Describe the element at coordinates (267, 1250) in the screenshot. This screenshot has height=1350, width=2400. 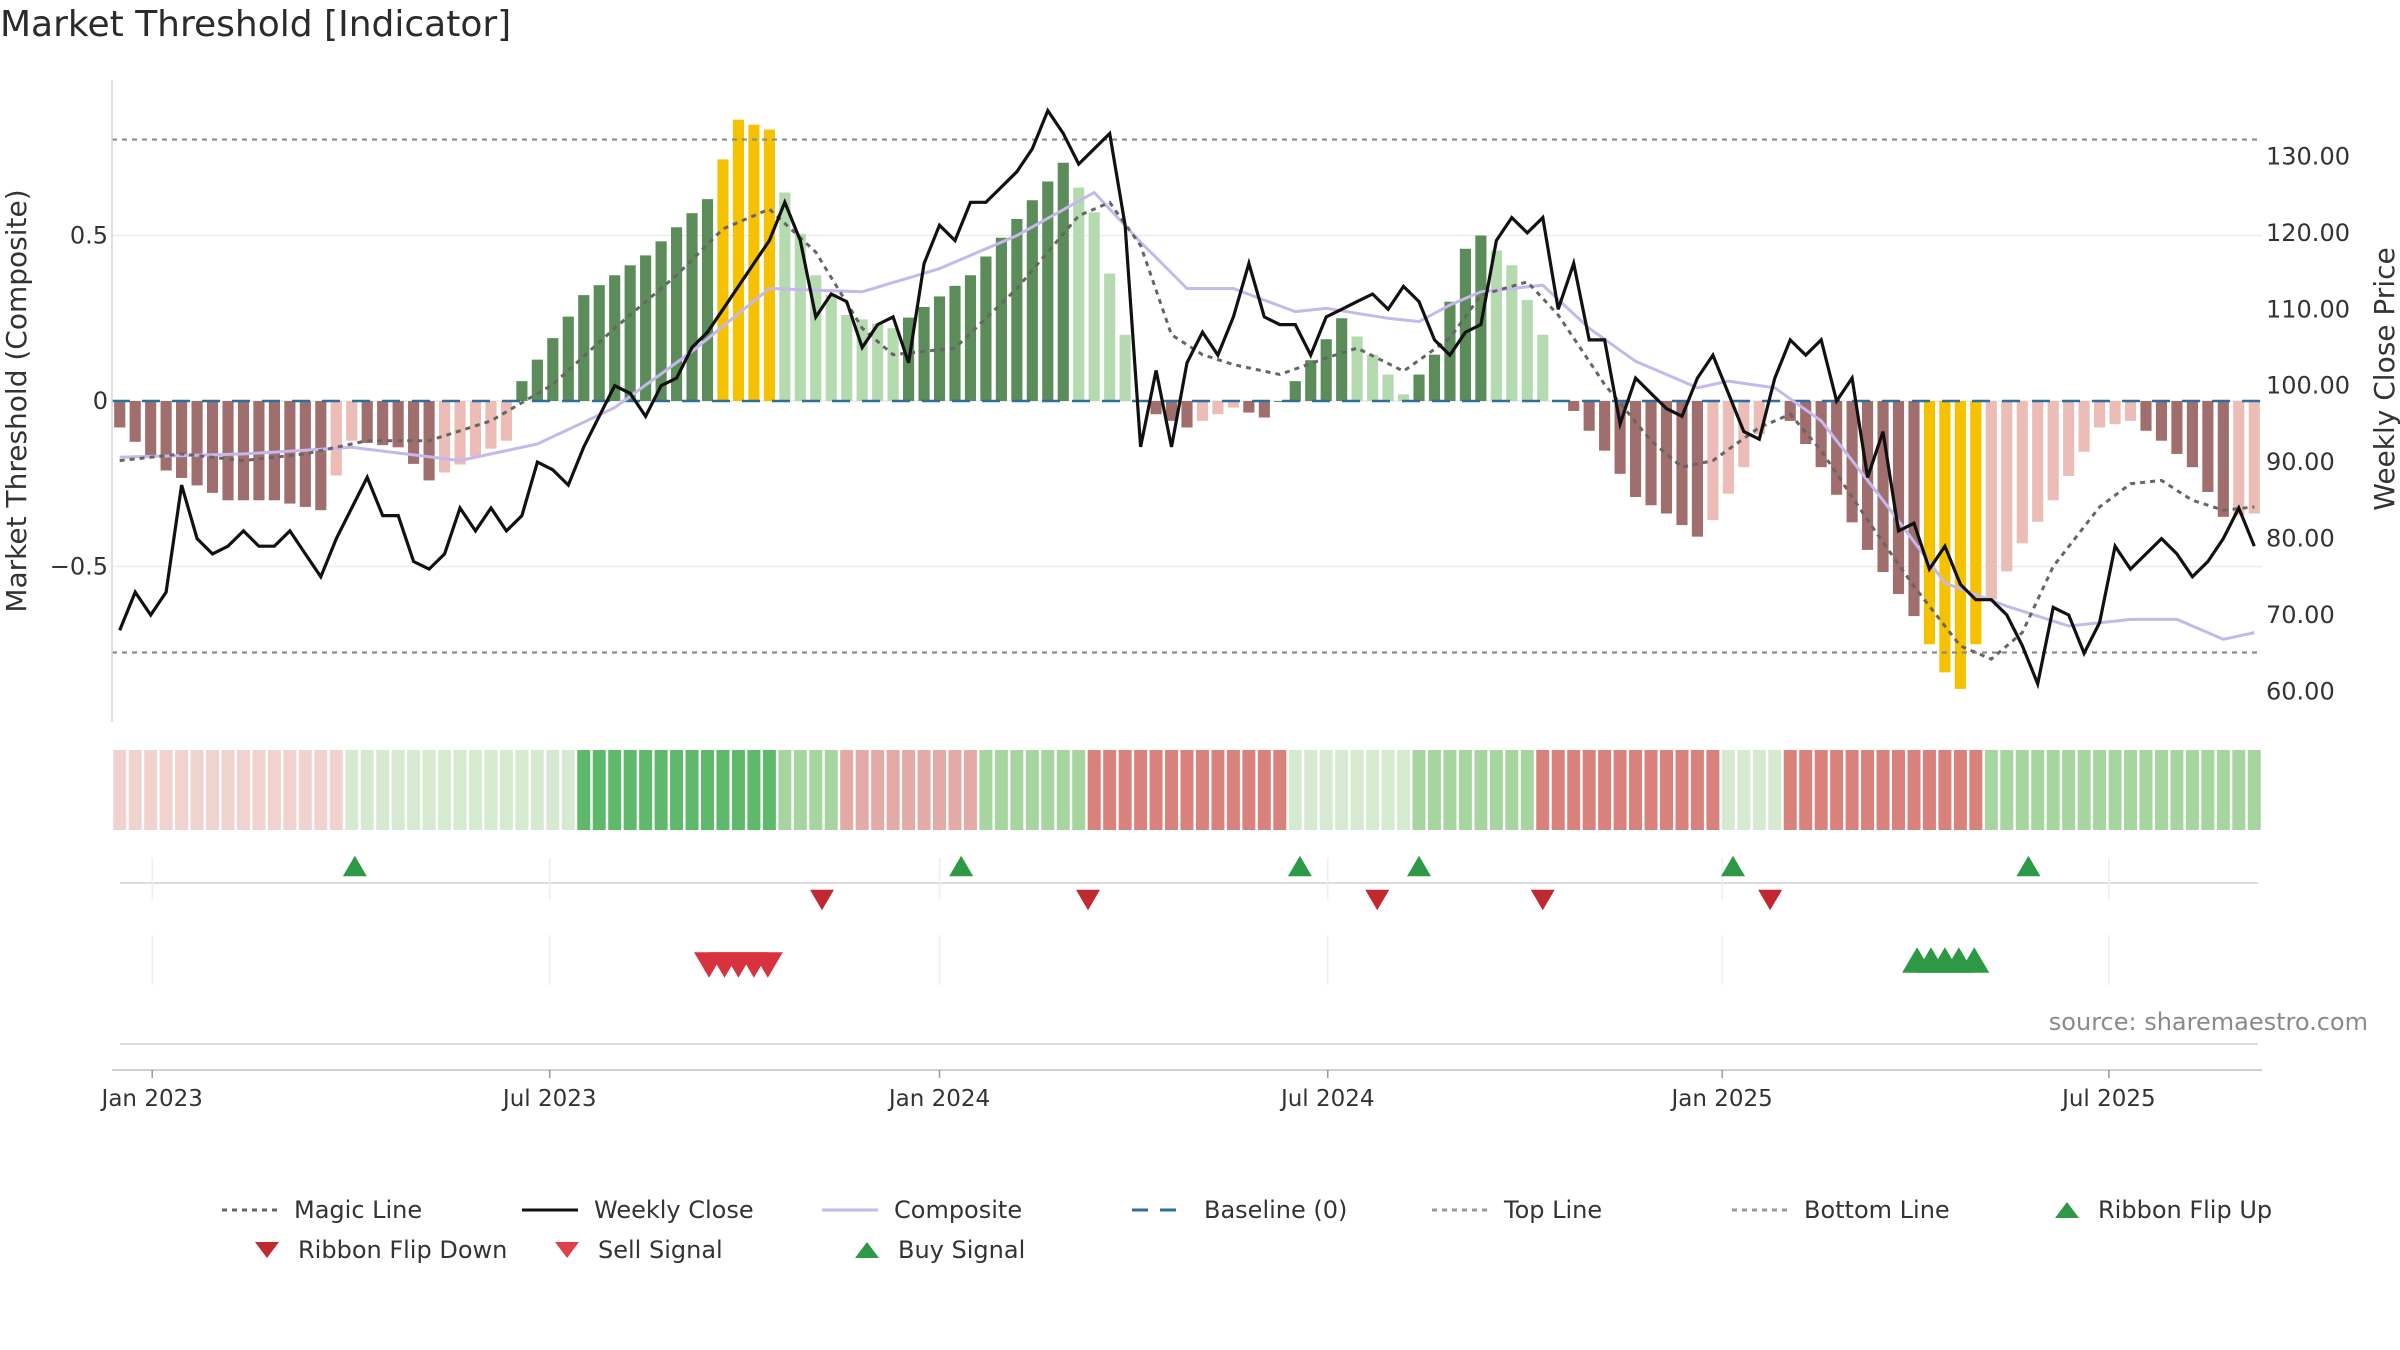
I see `legend-swatch-mark` at that location.